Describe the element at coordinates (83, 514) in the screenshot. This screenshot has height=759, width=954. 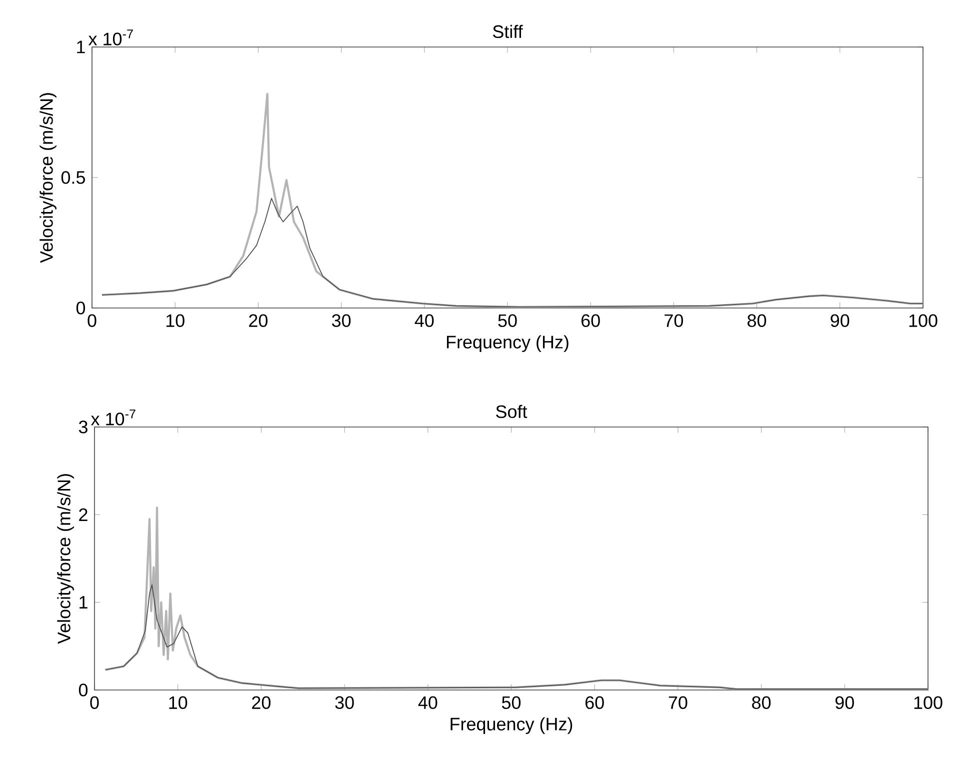
I see `y-tick-label: 2` at that location.